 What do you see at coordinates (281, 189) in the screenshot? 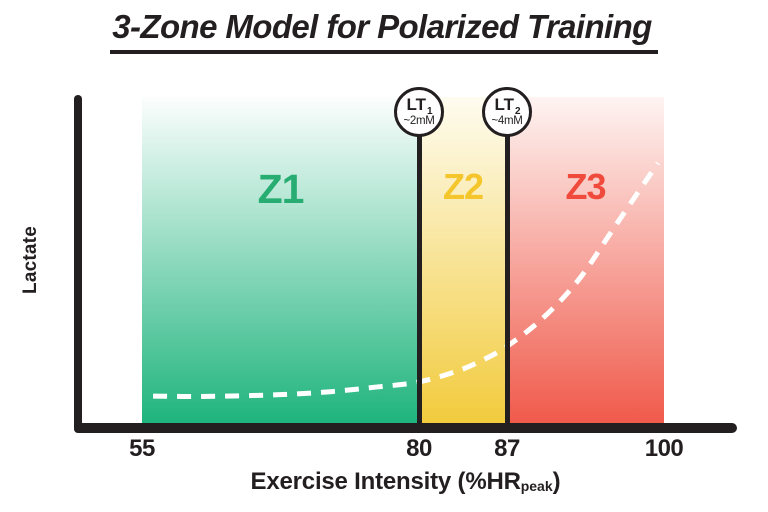
I see `zone-z1-label: Z1` at bounding box center [281, 189].